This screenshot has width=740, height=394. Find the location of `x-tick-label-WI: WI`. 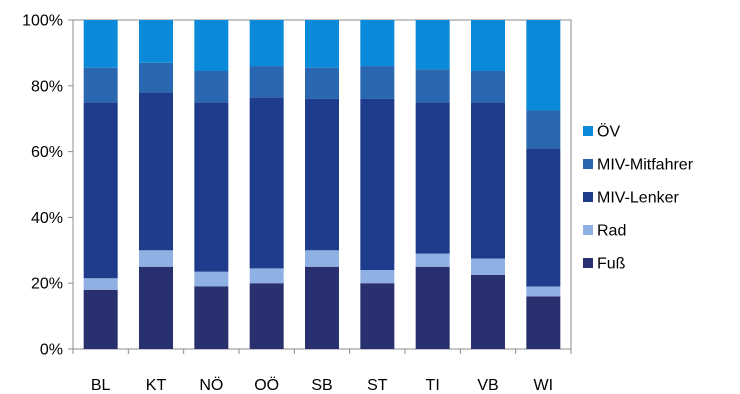

x-tick-label-WI: WI is located at coordinates (544, 385).